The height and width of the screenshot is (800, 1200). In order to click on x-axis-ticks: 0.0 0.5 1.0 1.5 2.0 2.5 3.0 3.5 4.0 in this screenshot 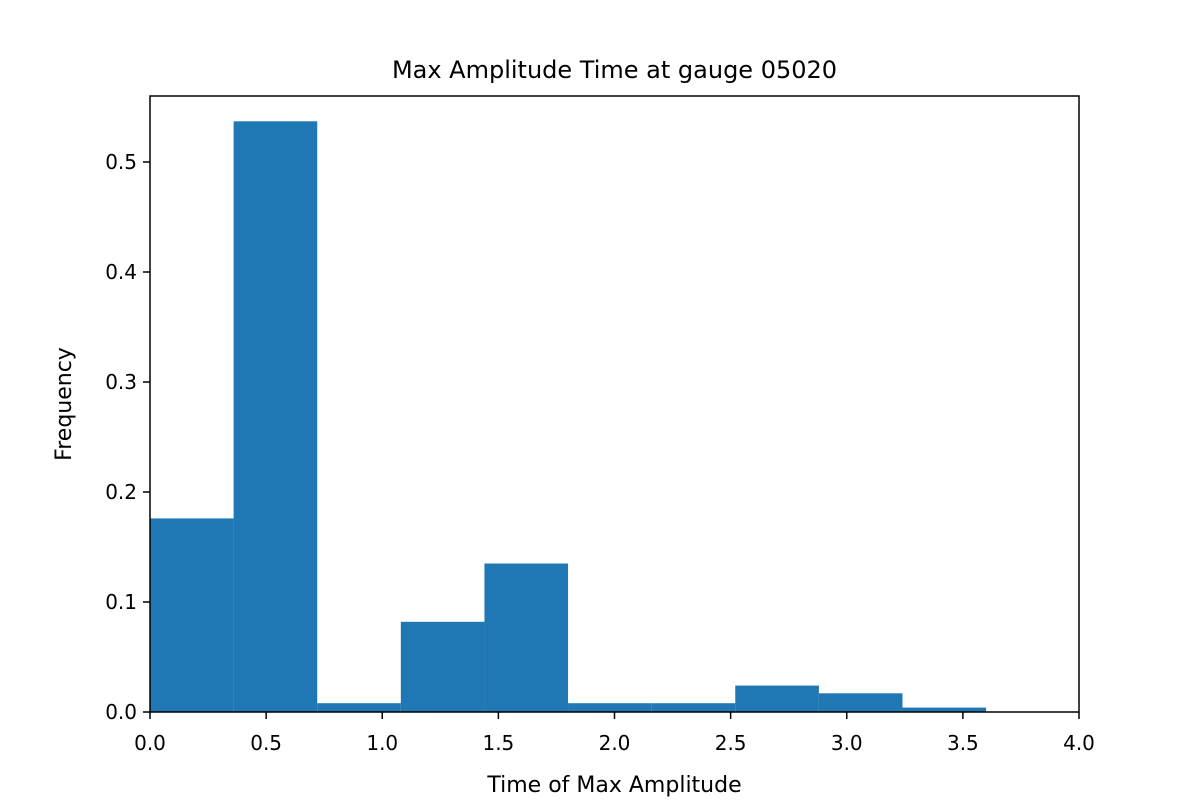, I will do `click(614, 733)`.